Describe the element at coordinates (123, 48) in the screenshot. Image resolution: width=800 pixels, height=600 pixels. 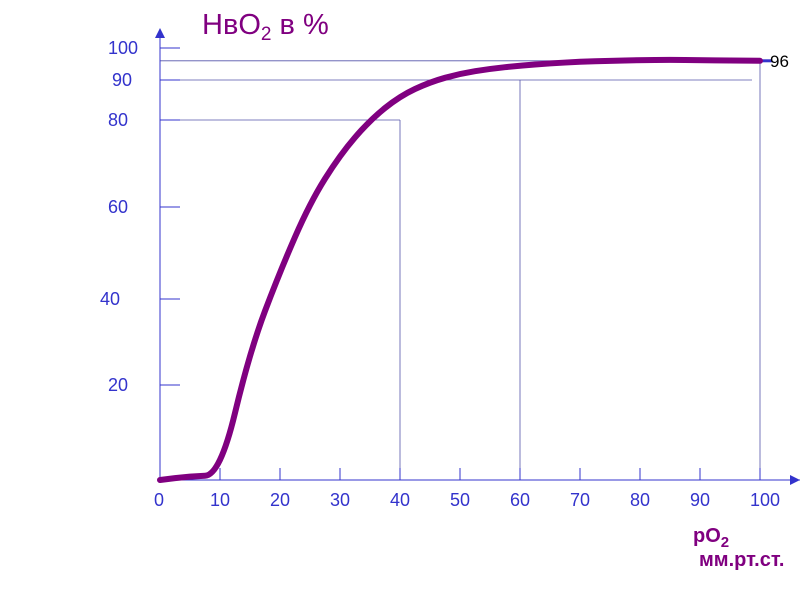
I see `y-tick-label: 100` at that location.